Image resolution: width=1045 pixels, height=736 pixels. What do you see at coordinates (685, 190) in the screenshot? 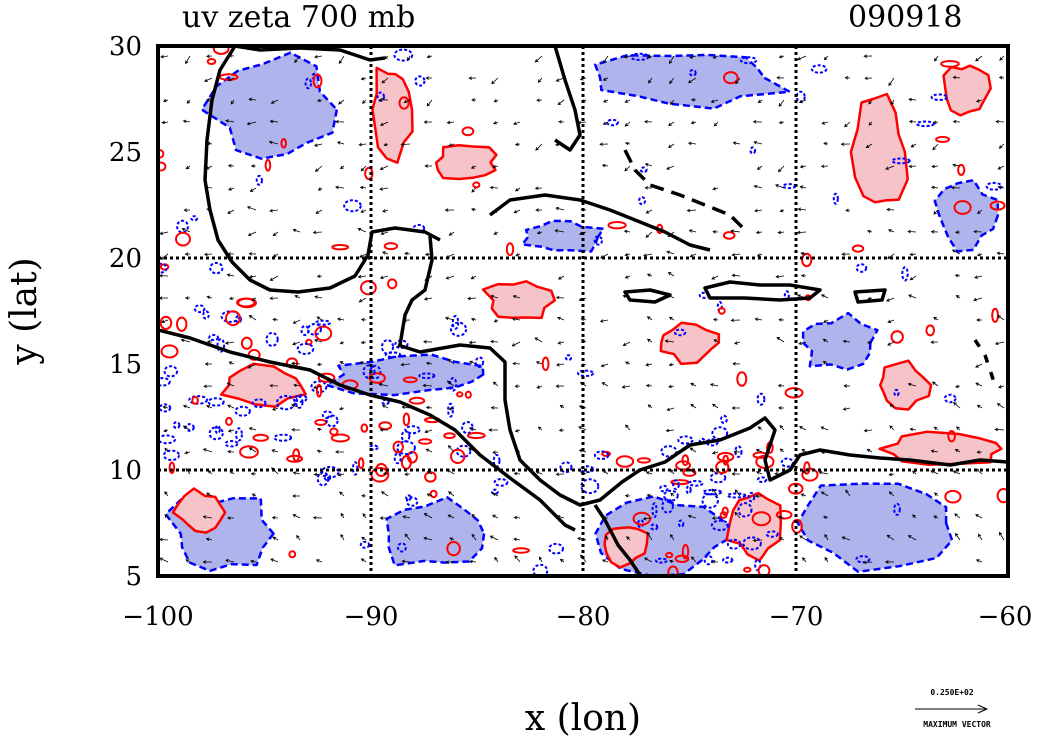
I see `coast-bahamas` at bounding box center [685, 190].